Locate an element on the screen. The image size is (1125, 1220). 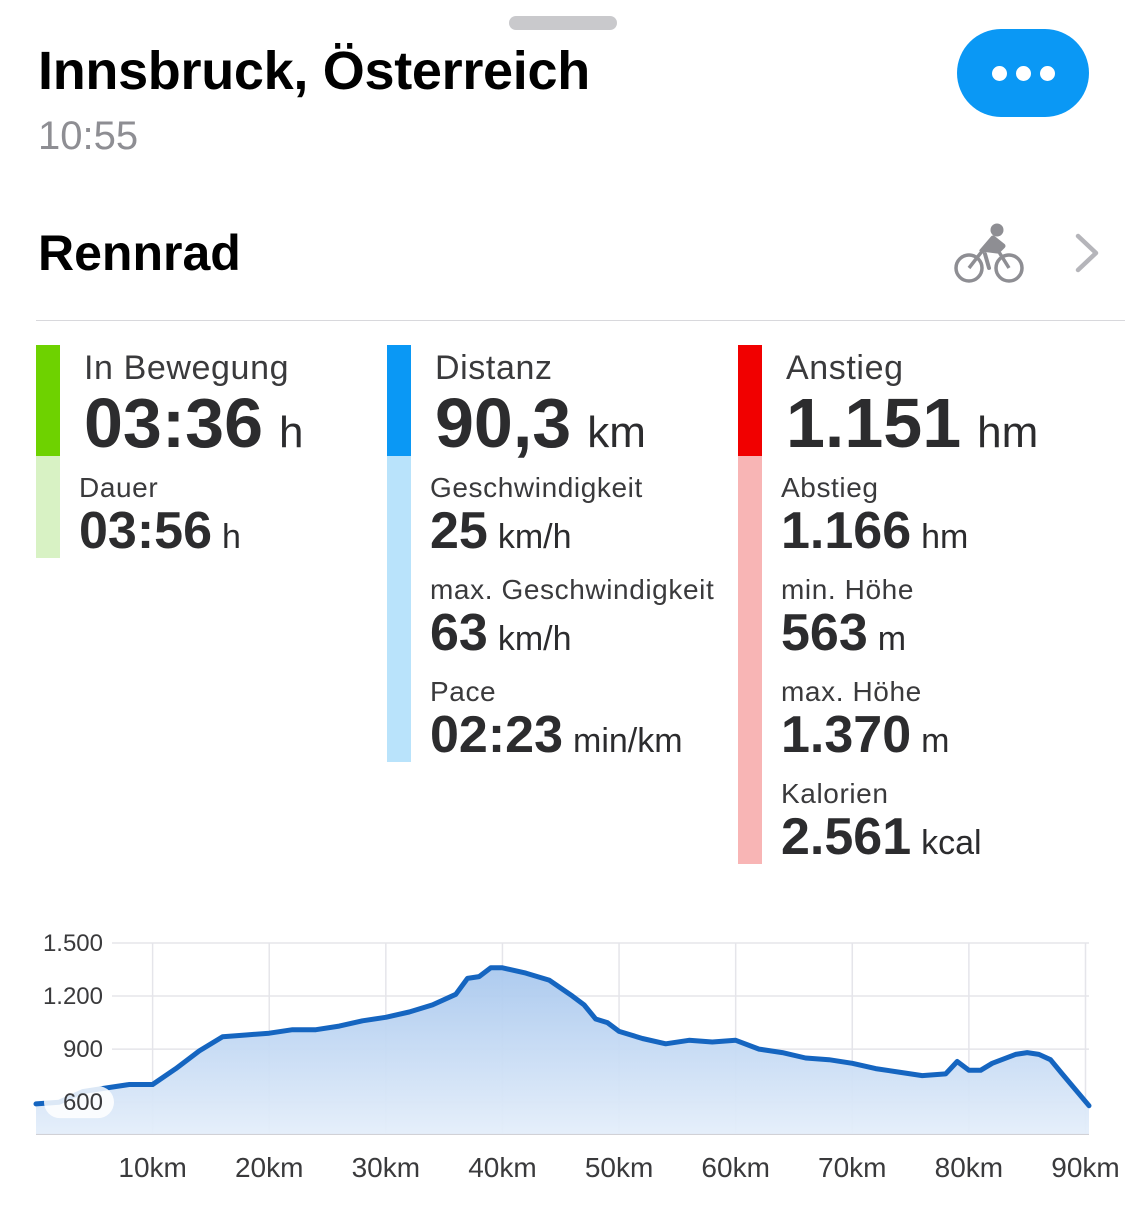
min-elevation-stat: min. Höhe 563 m is located at coordinates (848, 618).